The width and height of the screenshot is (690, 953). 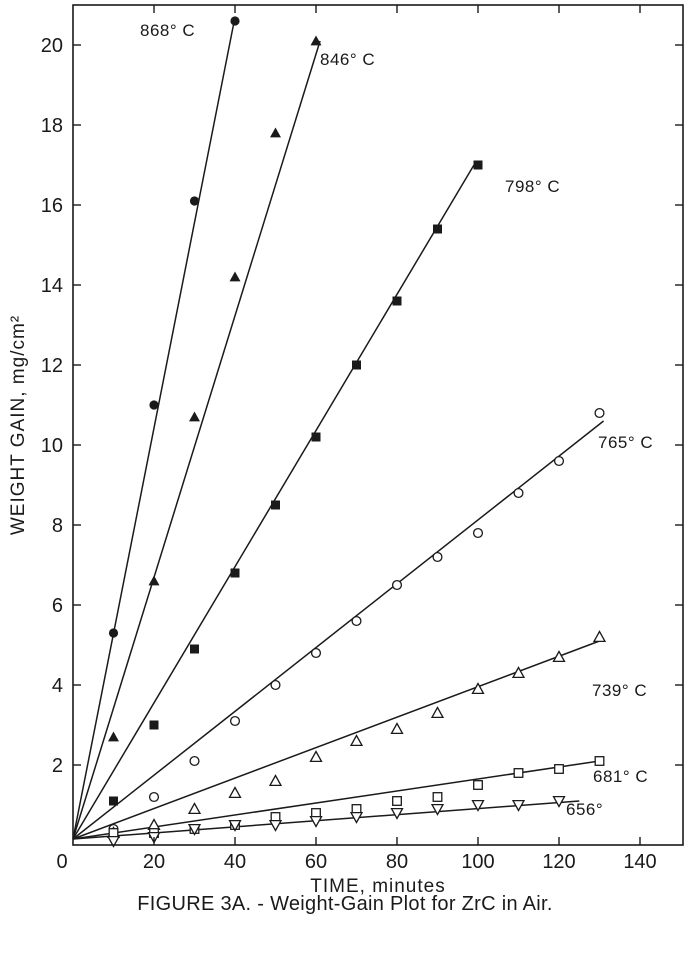 I want to click on series-4-label: 765° C, so click(x=625, y=442).